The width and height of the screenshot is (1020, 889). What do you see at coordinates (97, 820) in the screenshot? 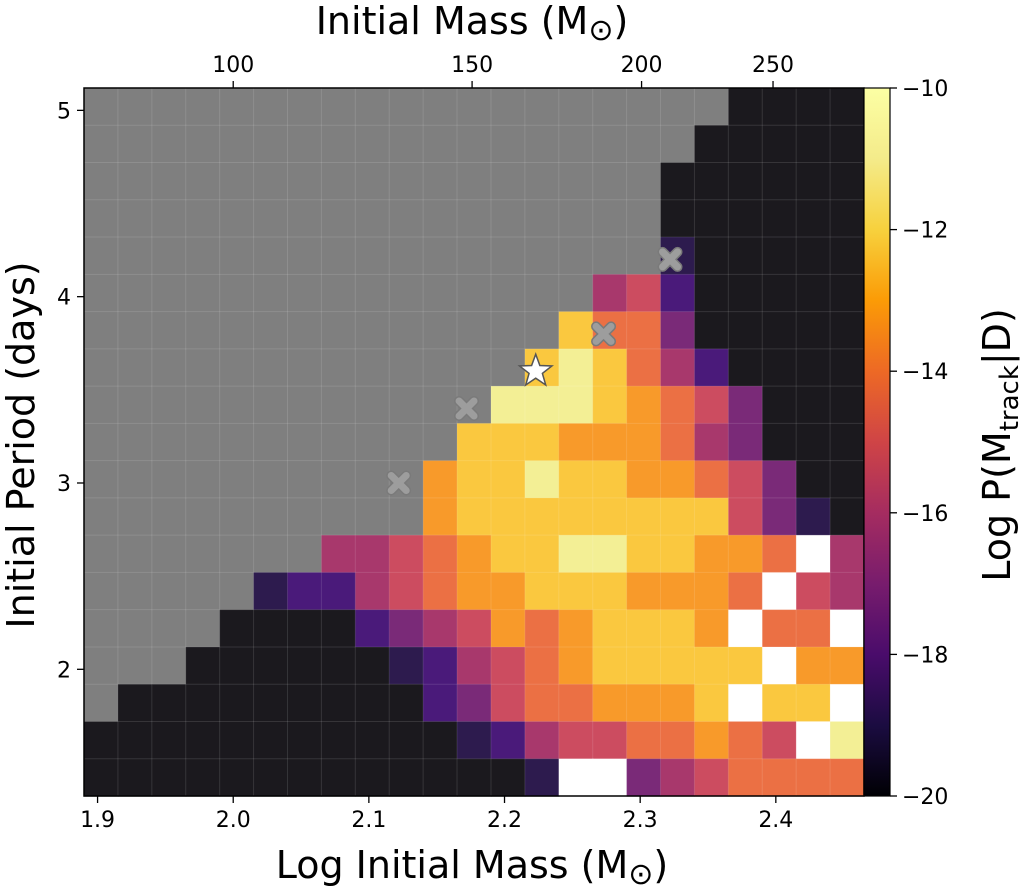
I see `x-tick-label: 1.9` at bounding box center [97, 820].